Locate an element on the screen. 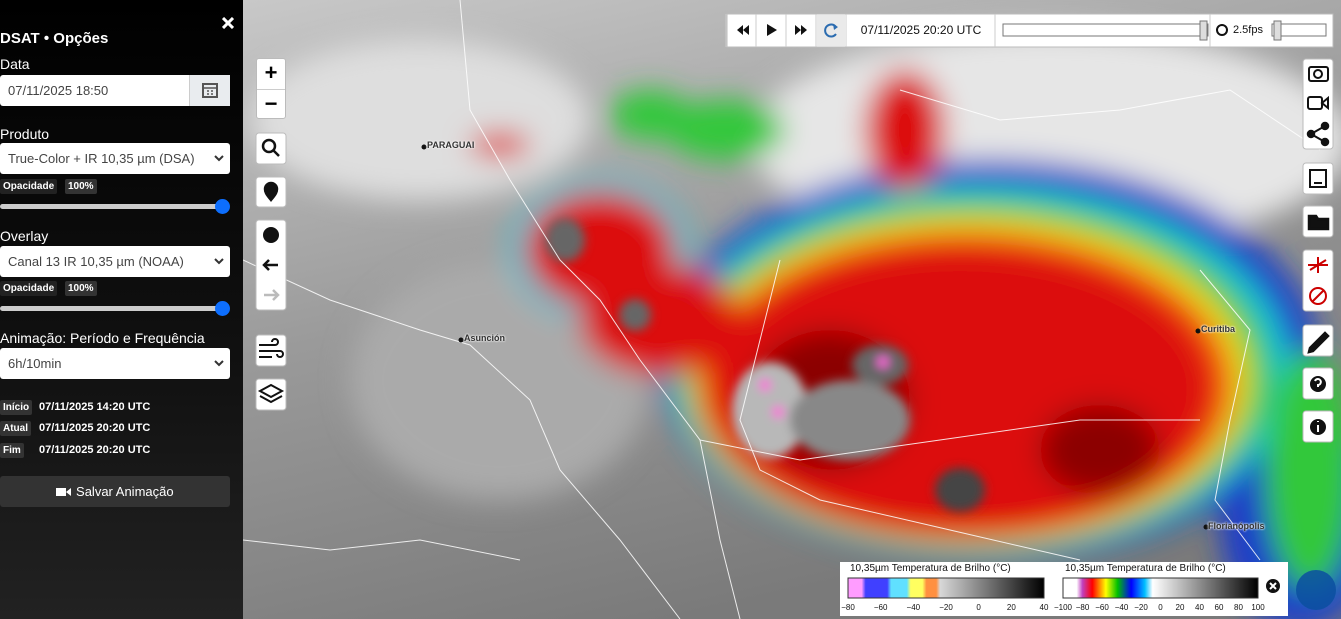  player-time: 07/11/2025 20:20 UTC is located at coordinates (921, 30).